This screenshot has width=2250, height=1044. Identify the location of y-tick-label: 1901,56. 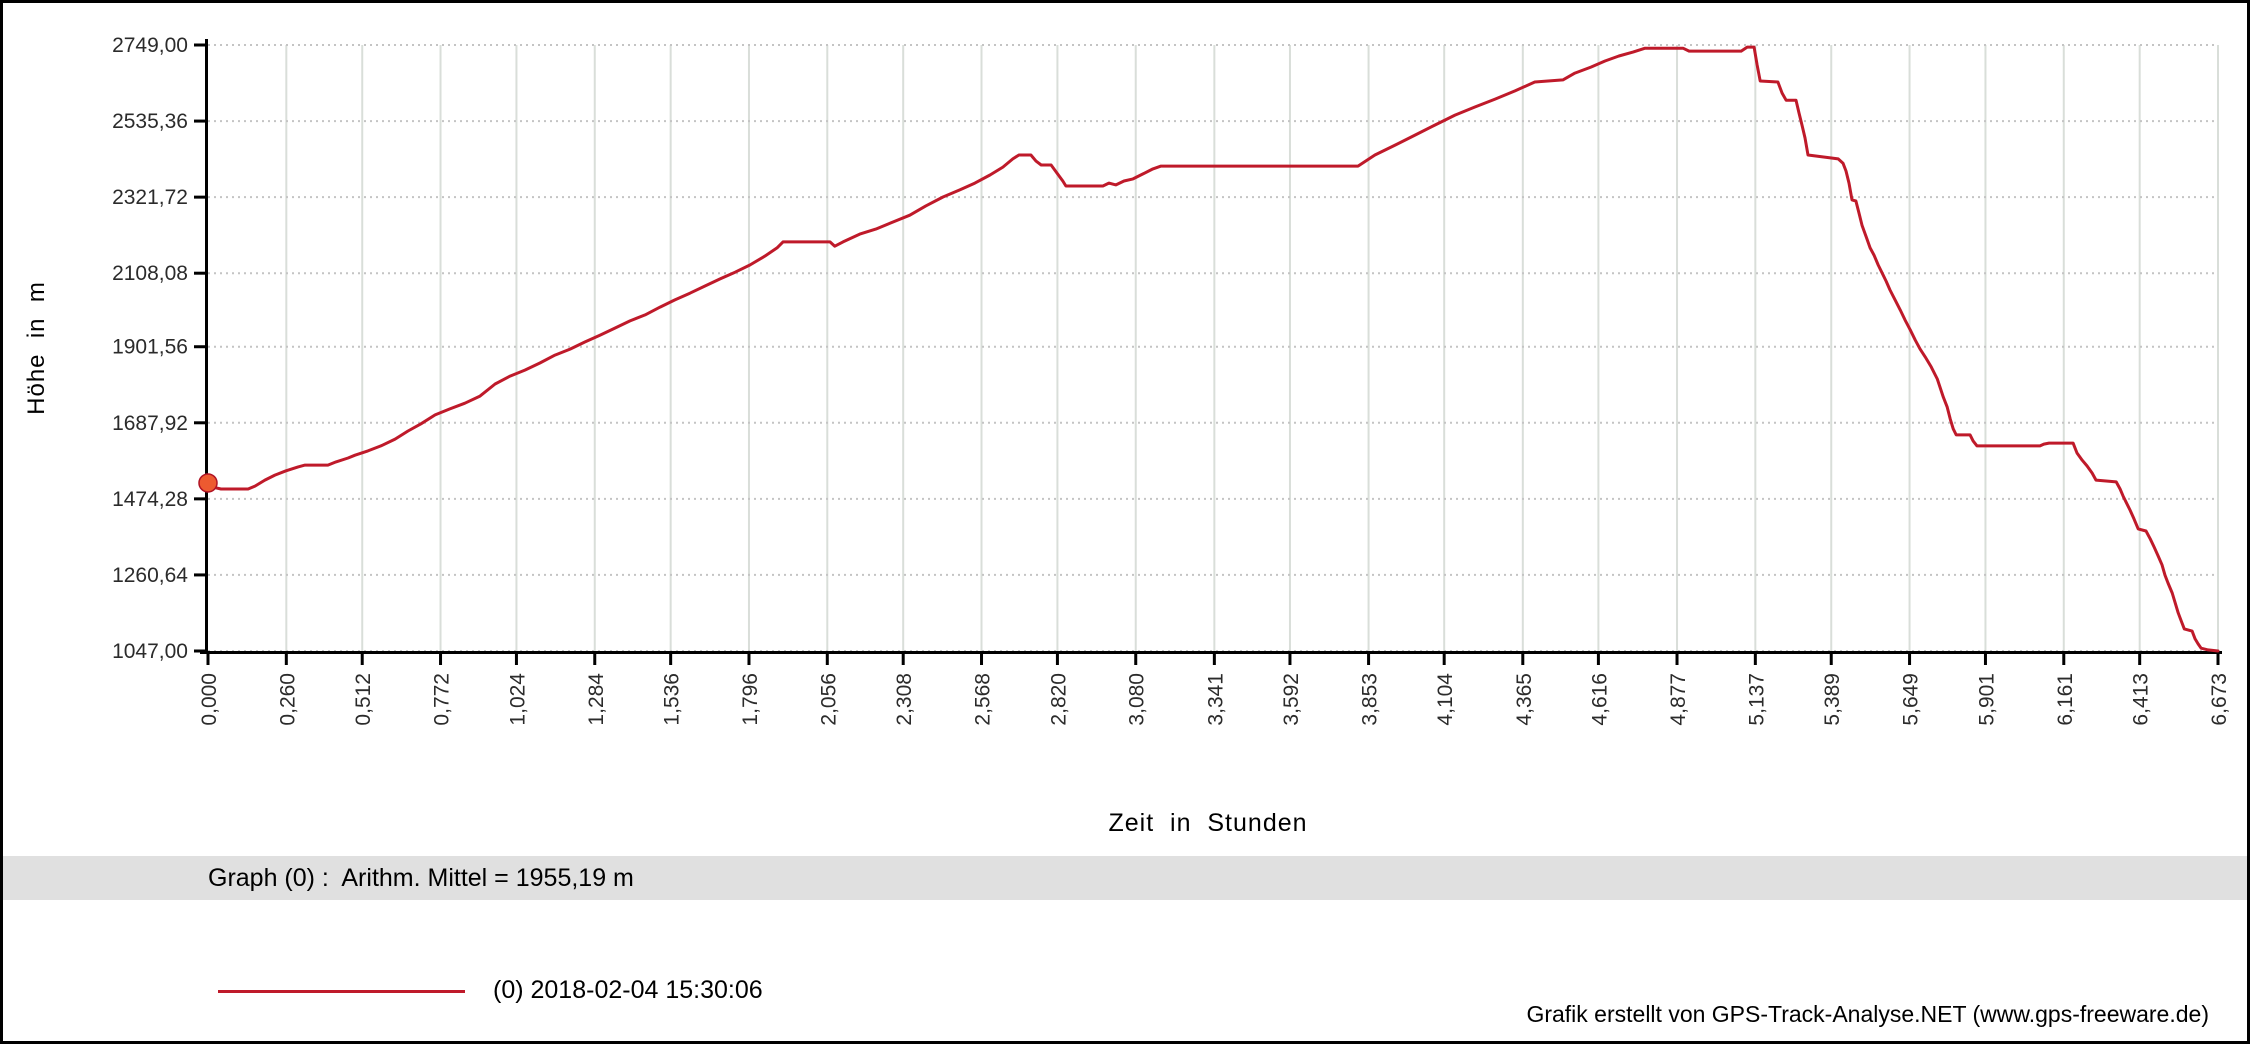
(150, 347).